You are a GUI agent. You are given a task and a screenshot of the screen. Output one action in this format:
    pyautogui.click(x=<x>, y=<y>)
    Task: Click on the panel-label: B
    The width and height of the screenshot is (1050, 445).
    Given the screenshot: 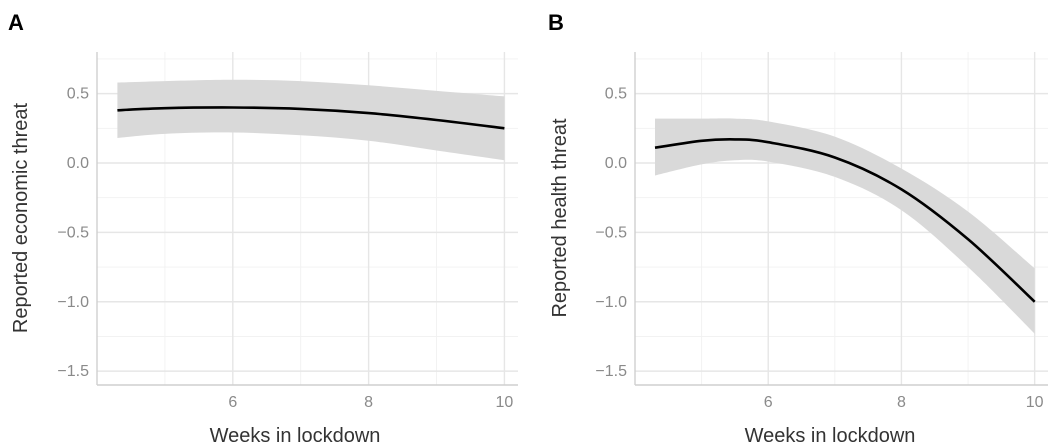 What is the action you would take?
    pyautogui.click(x=556, y=22)
    